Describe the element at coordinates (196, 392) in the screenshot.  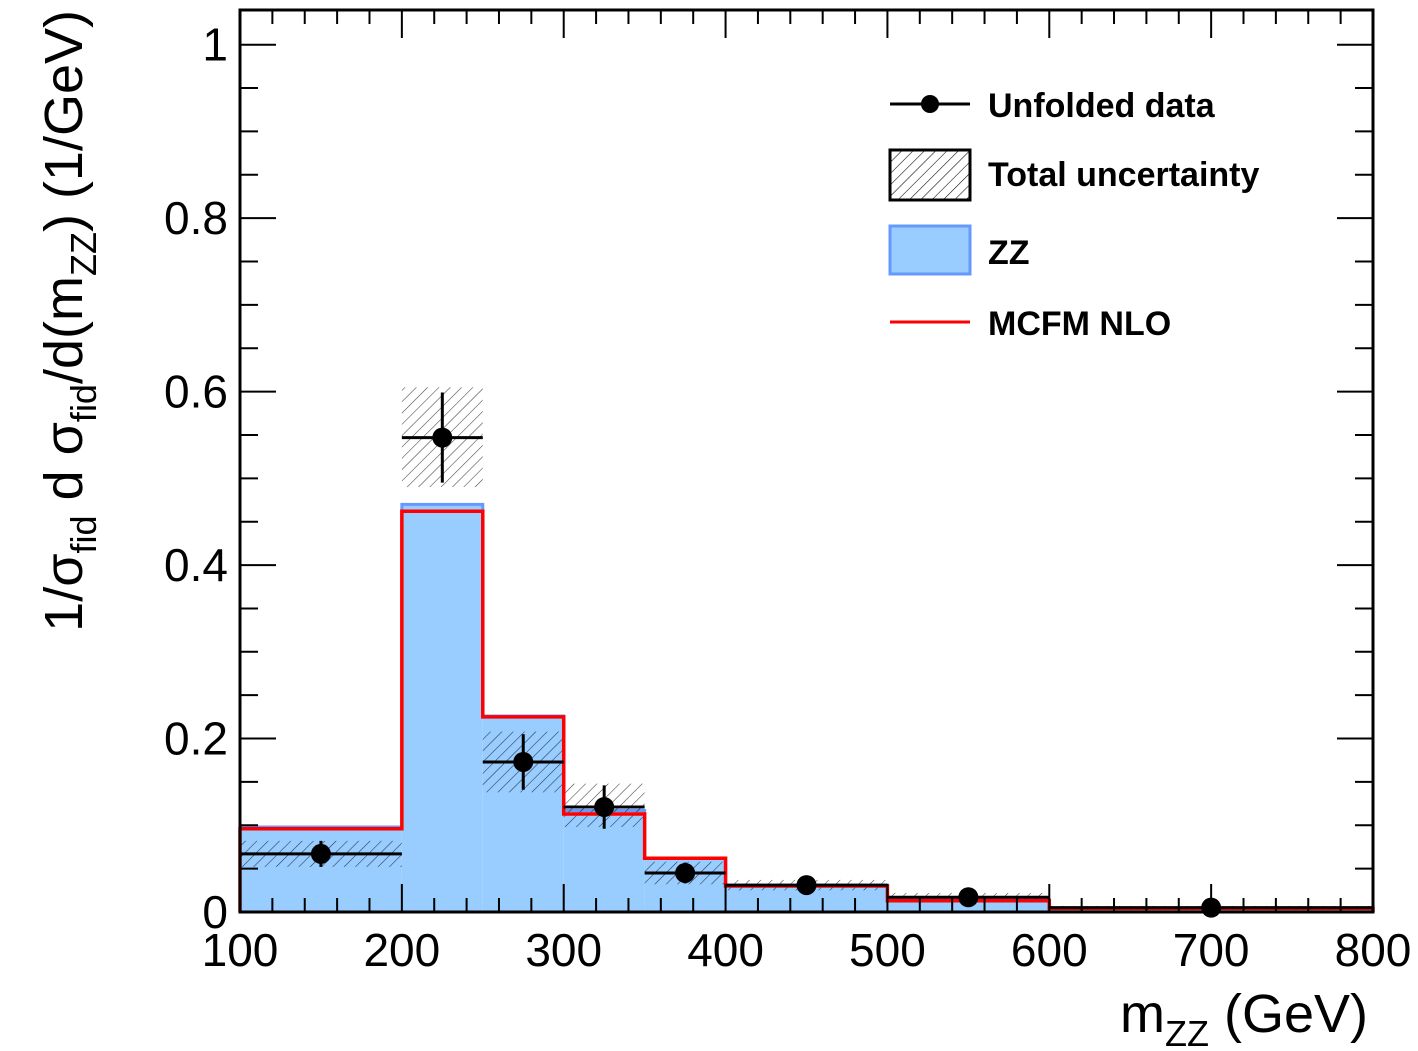
I see `y-tick-label: 0.6` at that location.